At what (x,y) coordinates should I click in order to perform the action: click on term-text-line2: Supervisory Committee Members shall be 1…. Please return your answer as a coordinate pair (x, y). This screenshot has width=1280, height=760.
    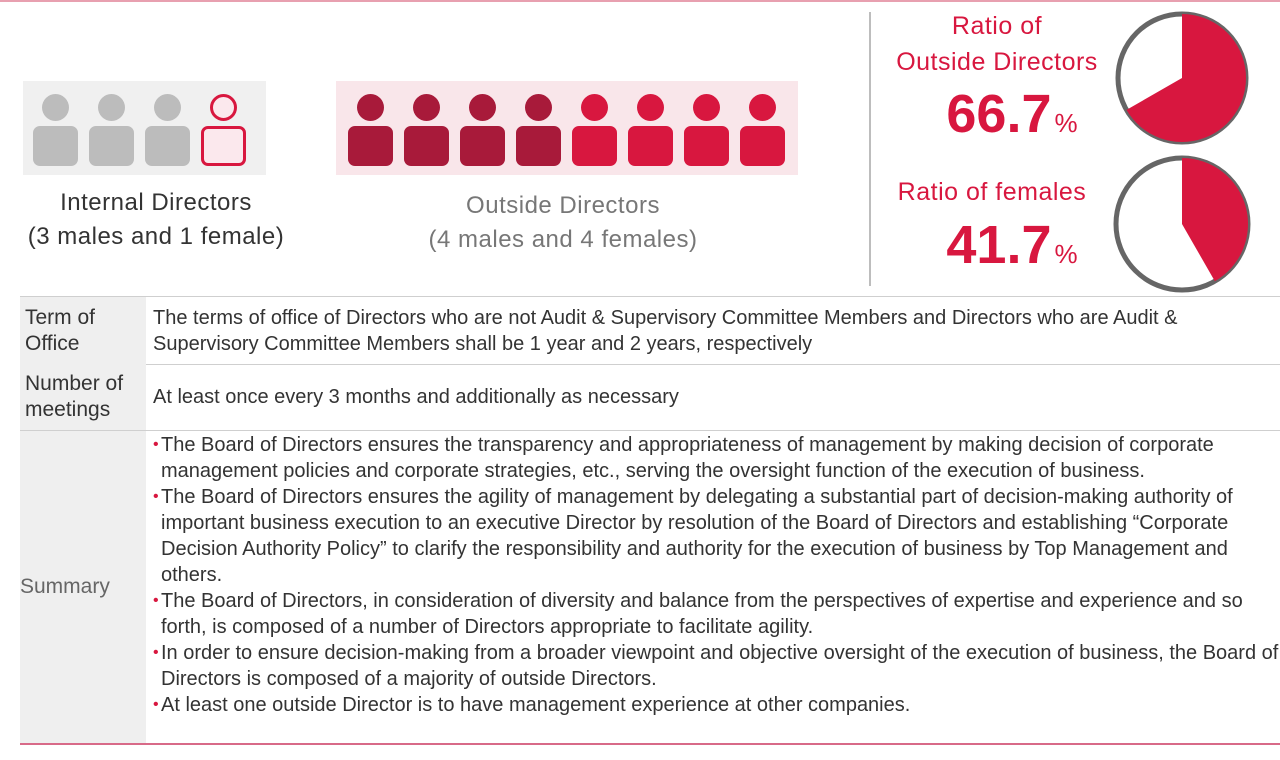
    Looking at the image, I should click on (483, 343).